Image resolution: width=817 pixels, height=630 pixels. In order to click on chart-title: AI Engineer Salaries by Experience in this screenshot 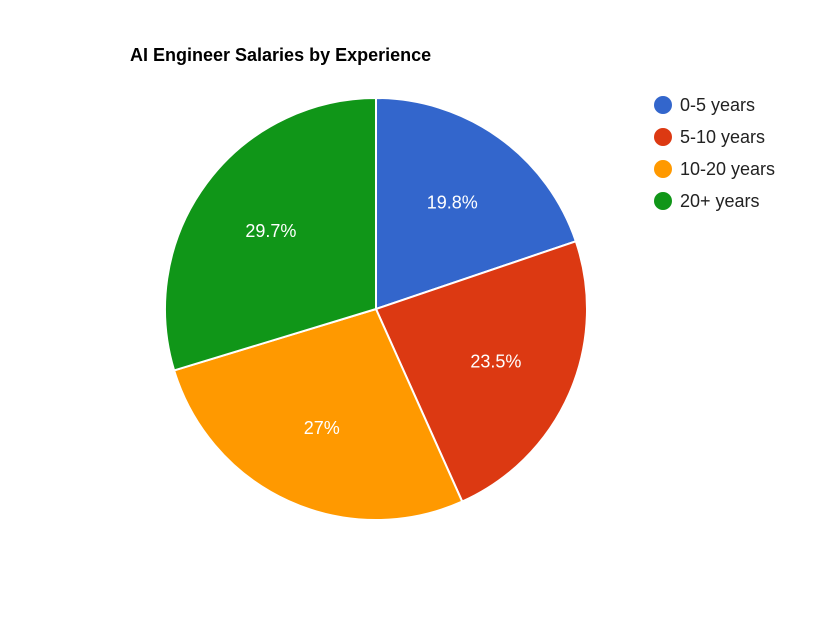, I will do `click(280, 55)`.